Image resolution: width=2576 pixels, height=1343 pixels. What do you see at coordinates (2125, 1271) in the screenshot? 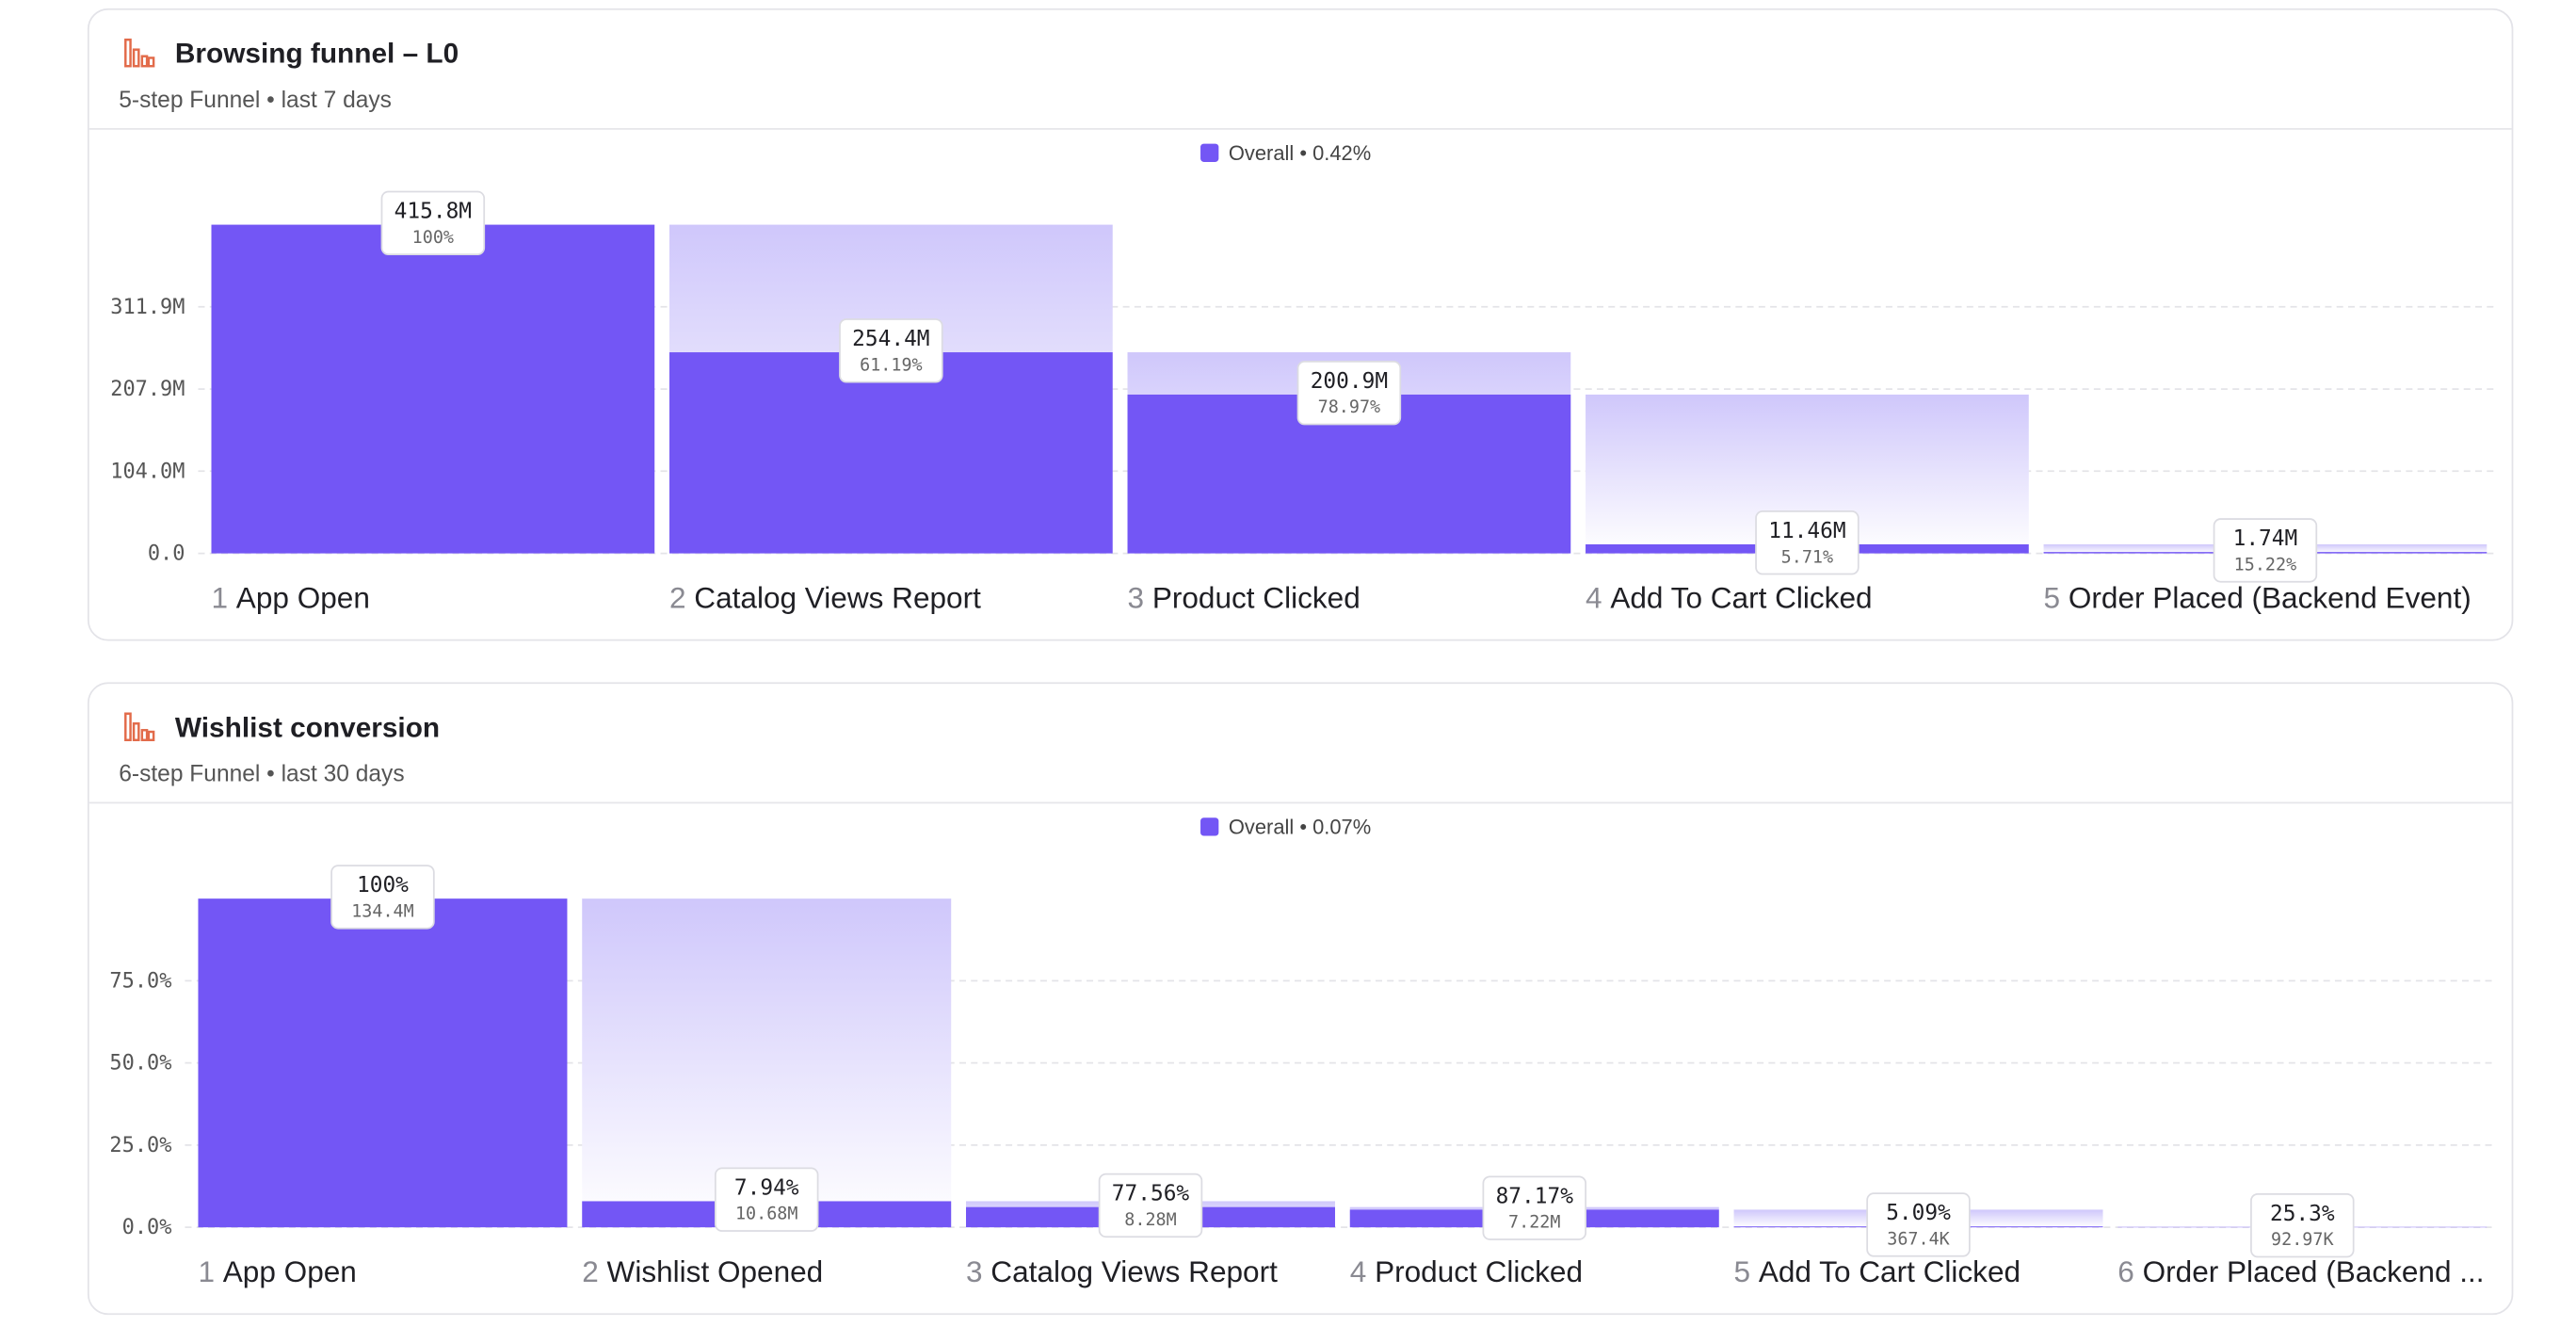
I see `step-number: 6` at bounding box center [2125, 1271].